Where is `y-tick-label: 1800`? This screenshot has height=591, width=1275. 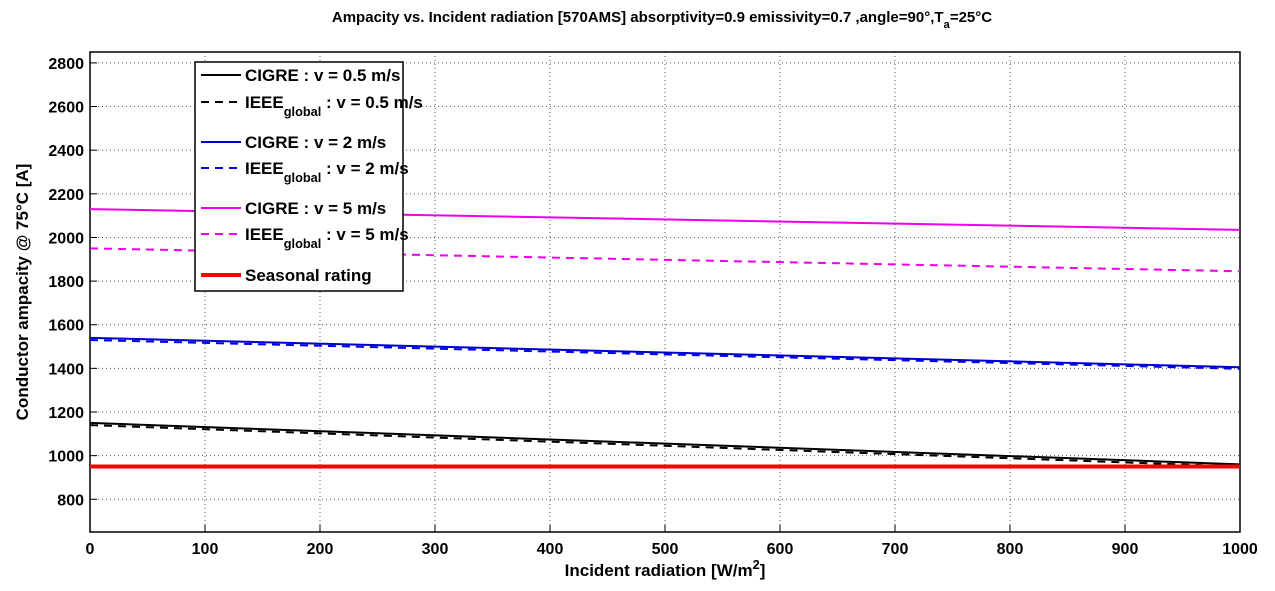 y-tick-label: 1800 is located at coordinates (66, 282).